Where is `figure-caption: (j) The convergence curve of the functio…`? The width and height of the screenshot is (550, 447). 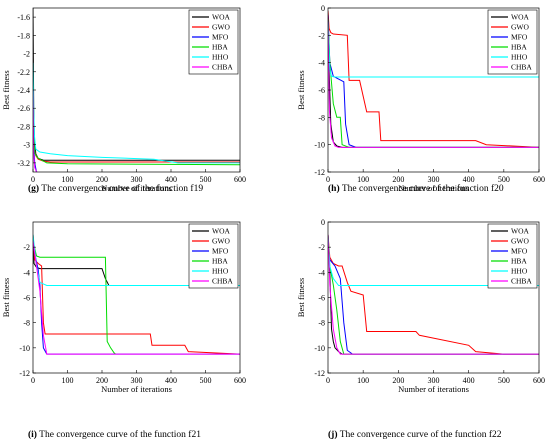
figure-caption: (j) The convergence curve of the functio… is located at coordinates (415, 434).